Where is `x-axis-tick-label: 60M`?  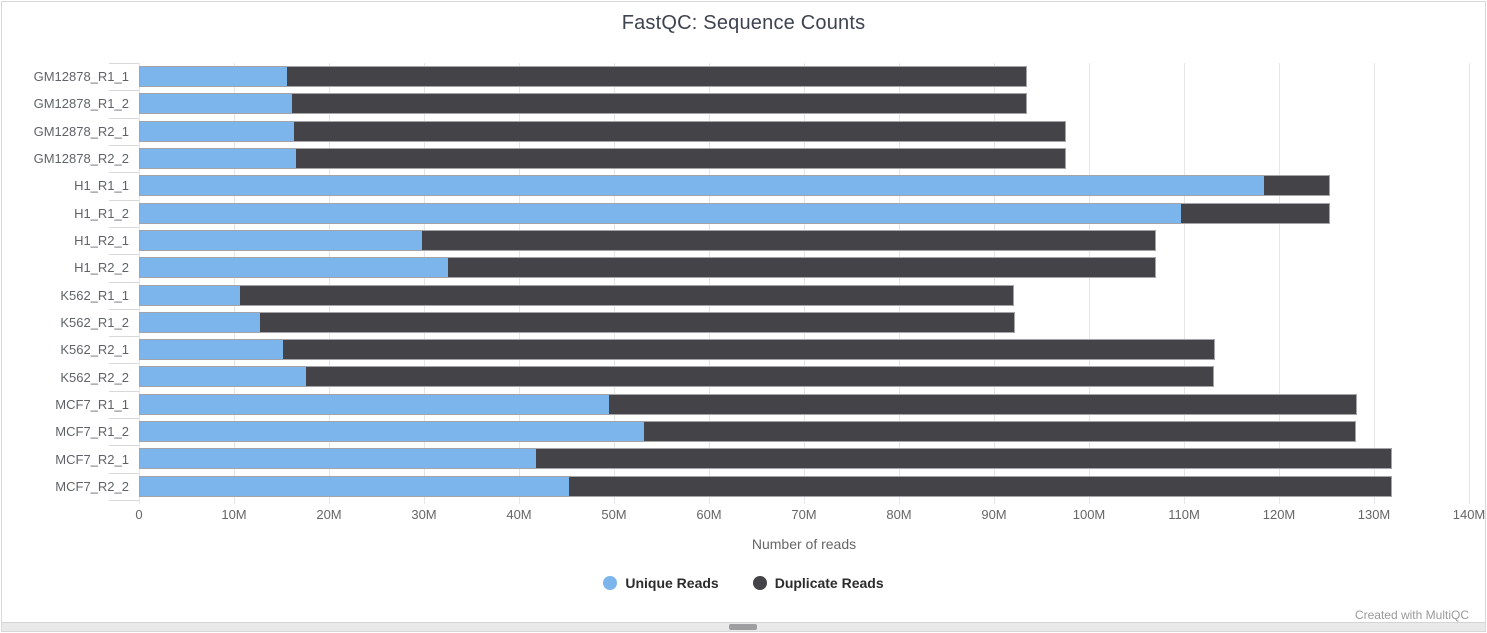
x-axis-tick-label: 60M is located at coordinates (709, 514).